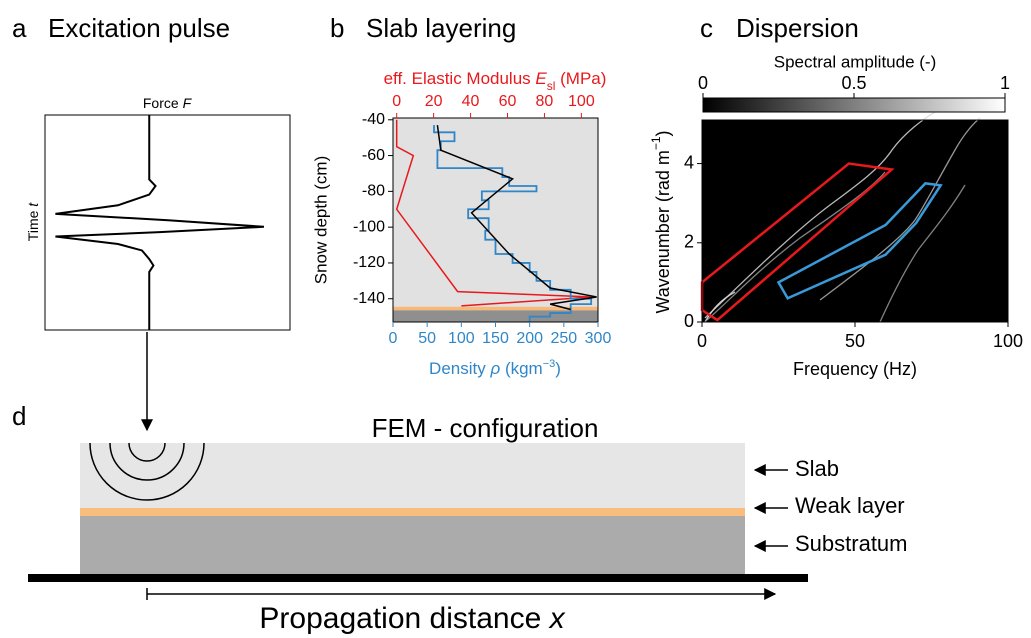 The image size is (1031, 638). I want to click on axis-label: Propagation distance x, so click(412, 618).